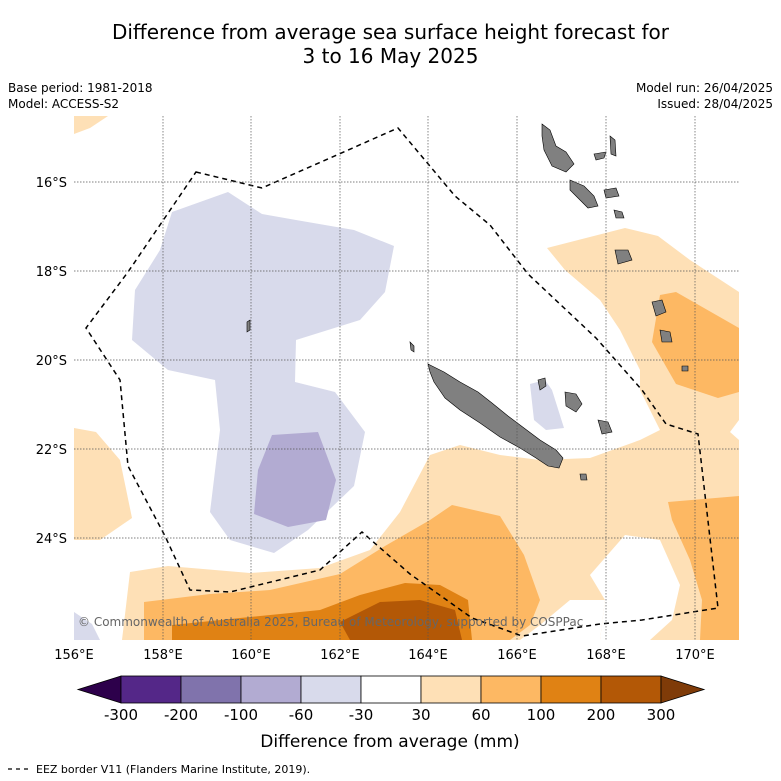 Image resolution: width=781 pixels, height=781 pixels. What do you see at coordinates (64, 104) in the screenshot?
I see `model-text: Model: ACCESS-S2` at bounding box center [64, 104].